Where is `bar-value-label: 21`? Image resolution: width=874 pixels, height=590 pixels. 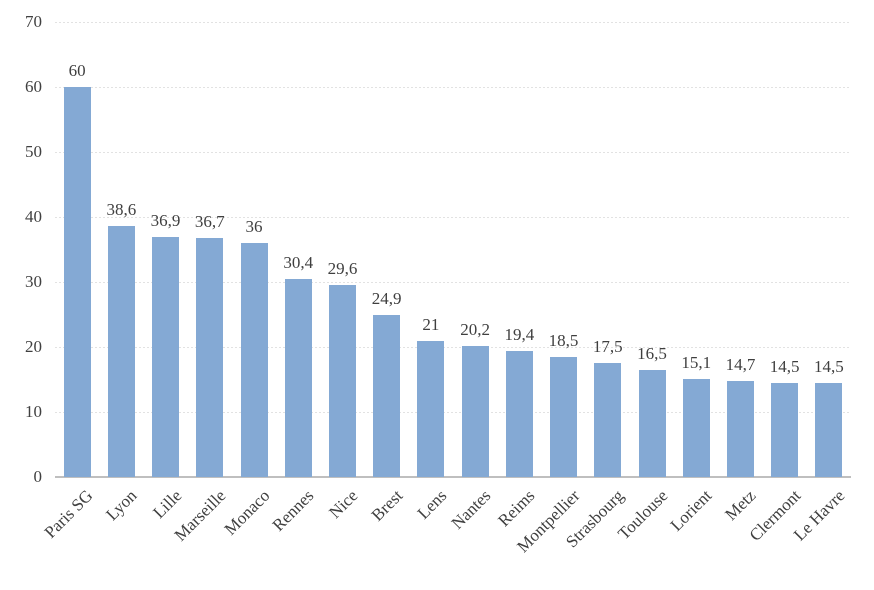 bar-value-label: 21 is located at coordinates (431, 324).